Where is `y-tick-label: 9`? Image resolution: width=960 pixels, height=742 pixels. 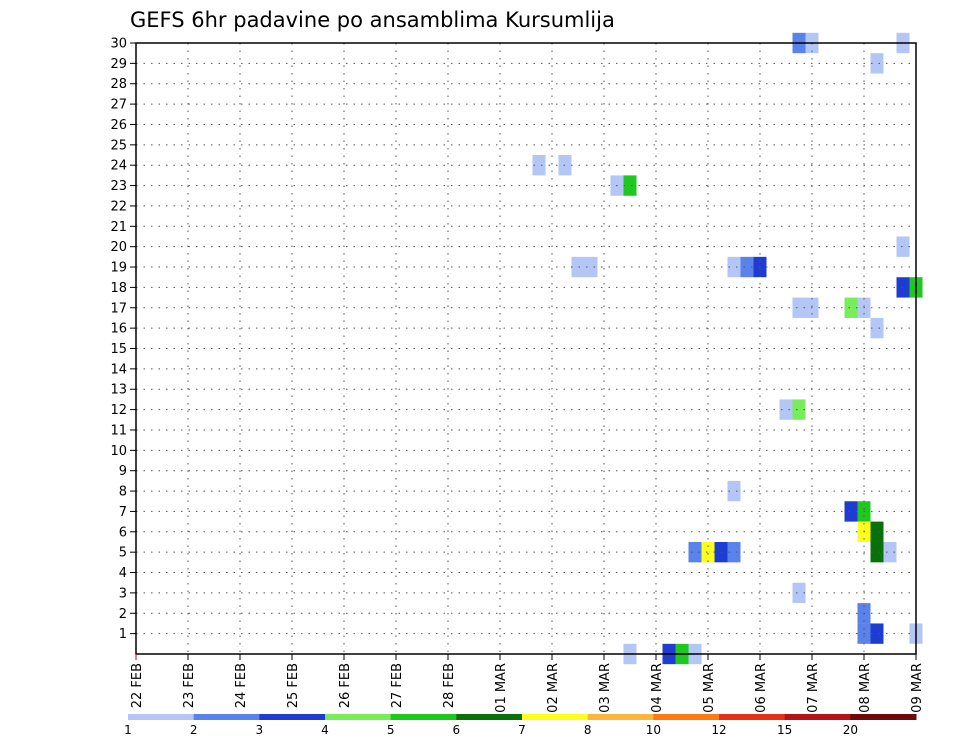
y-tick-label: 9 is located at coordinates (123, 471).